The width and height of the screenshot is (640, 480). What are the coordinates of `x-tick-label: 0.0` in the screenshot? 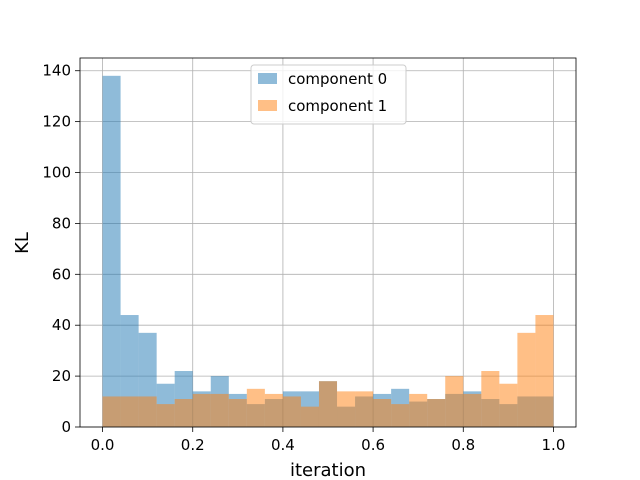 It's located at (103, 445).